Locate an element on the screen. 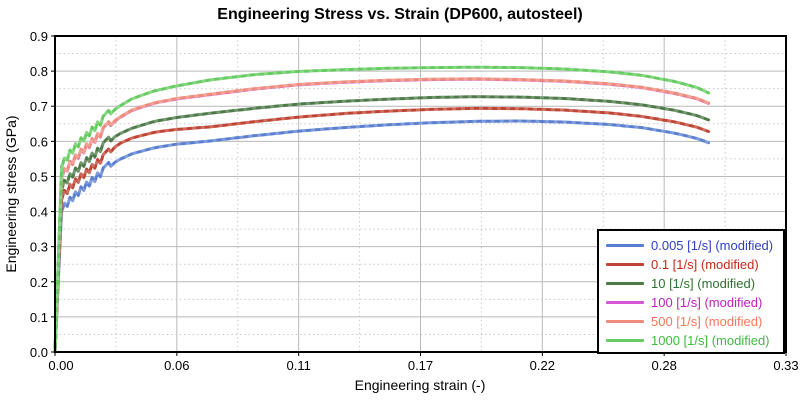 The image size is (800, 400). y-tick-label: 0.4 is located at coordinates (39, 212).